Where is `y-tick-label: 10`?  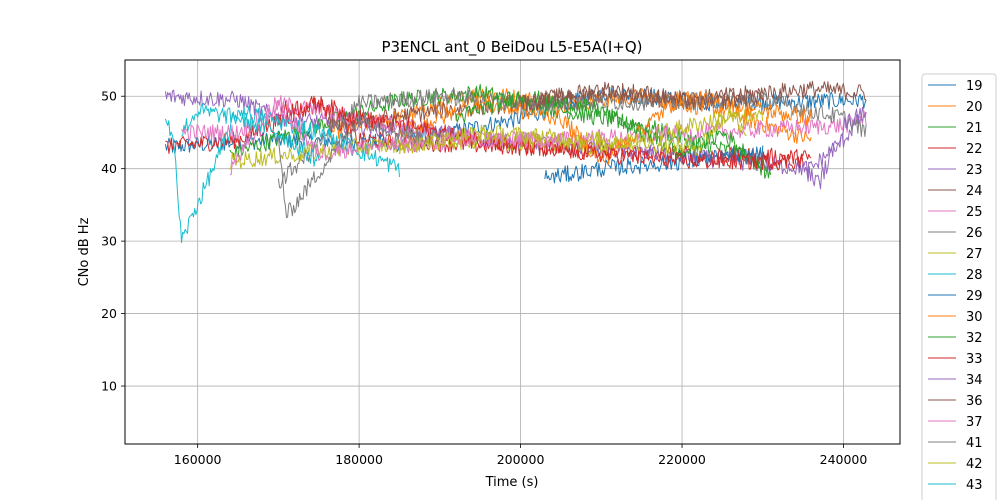 y-tick-label: 10 is located at coordinates (109, 386).